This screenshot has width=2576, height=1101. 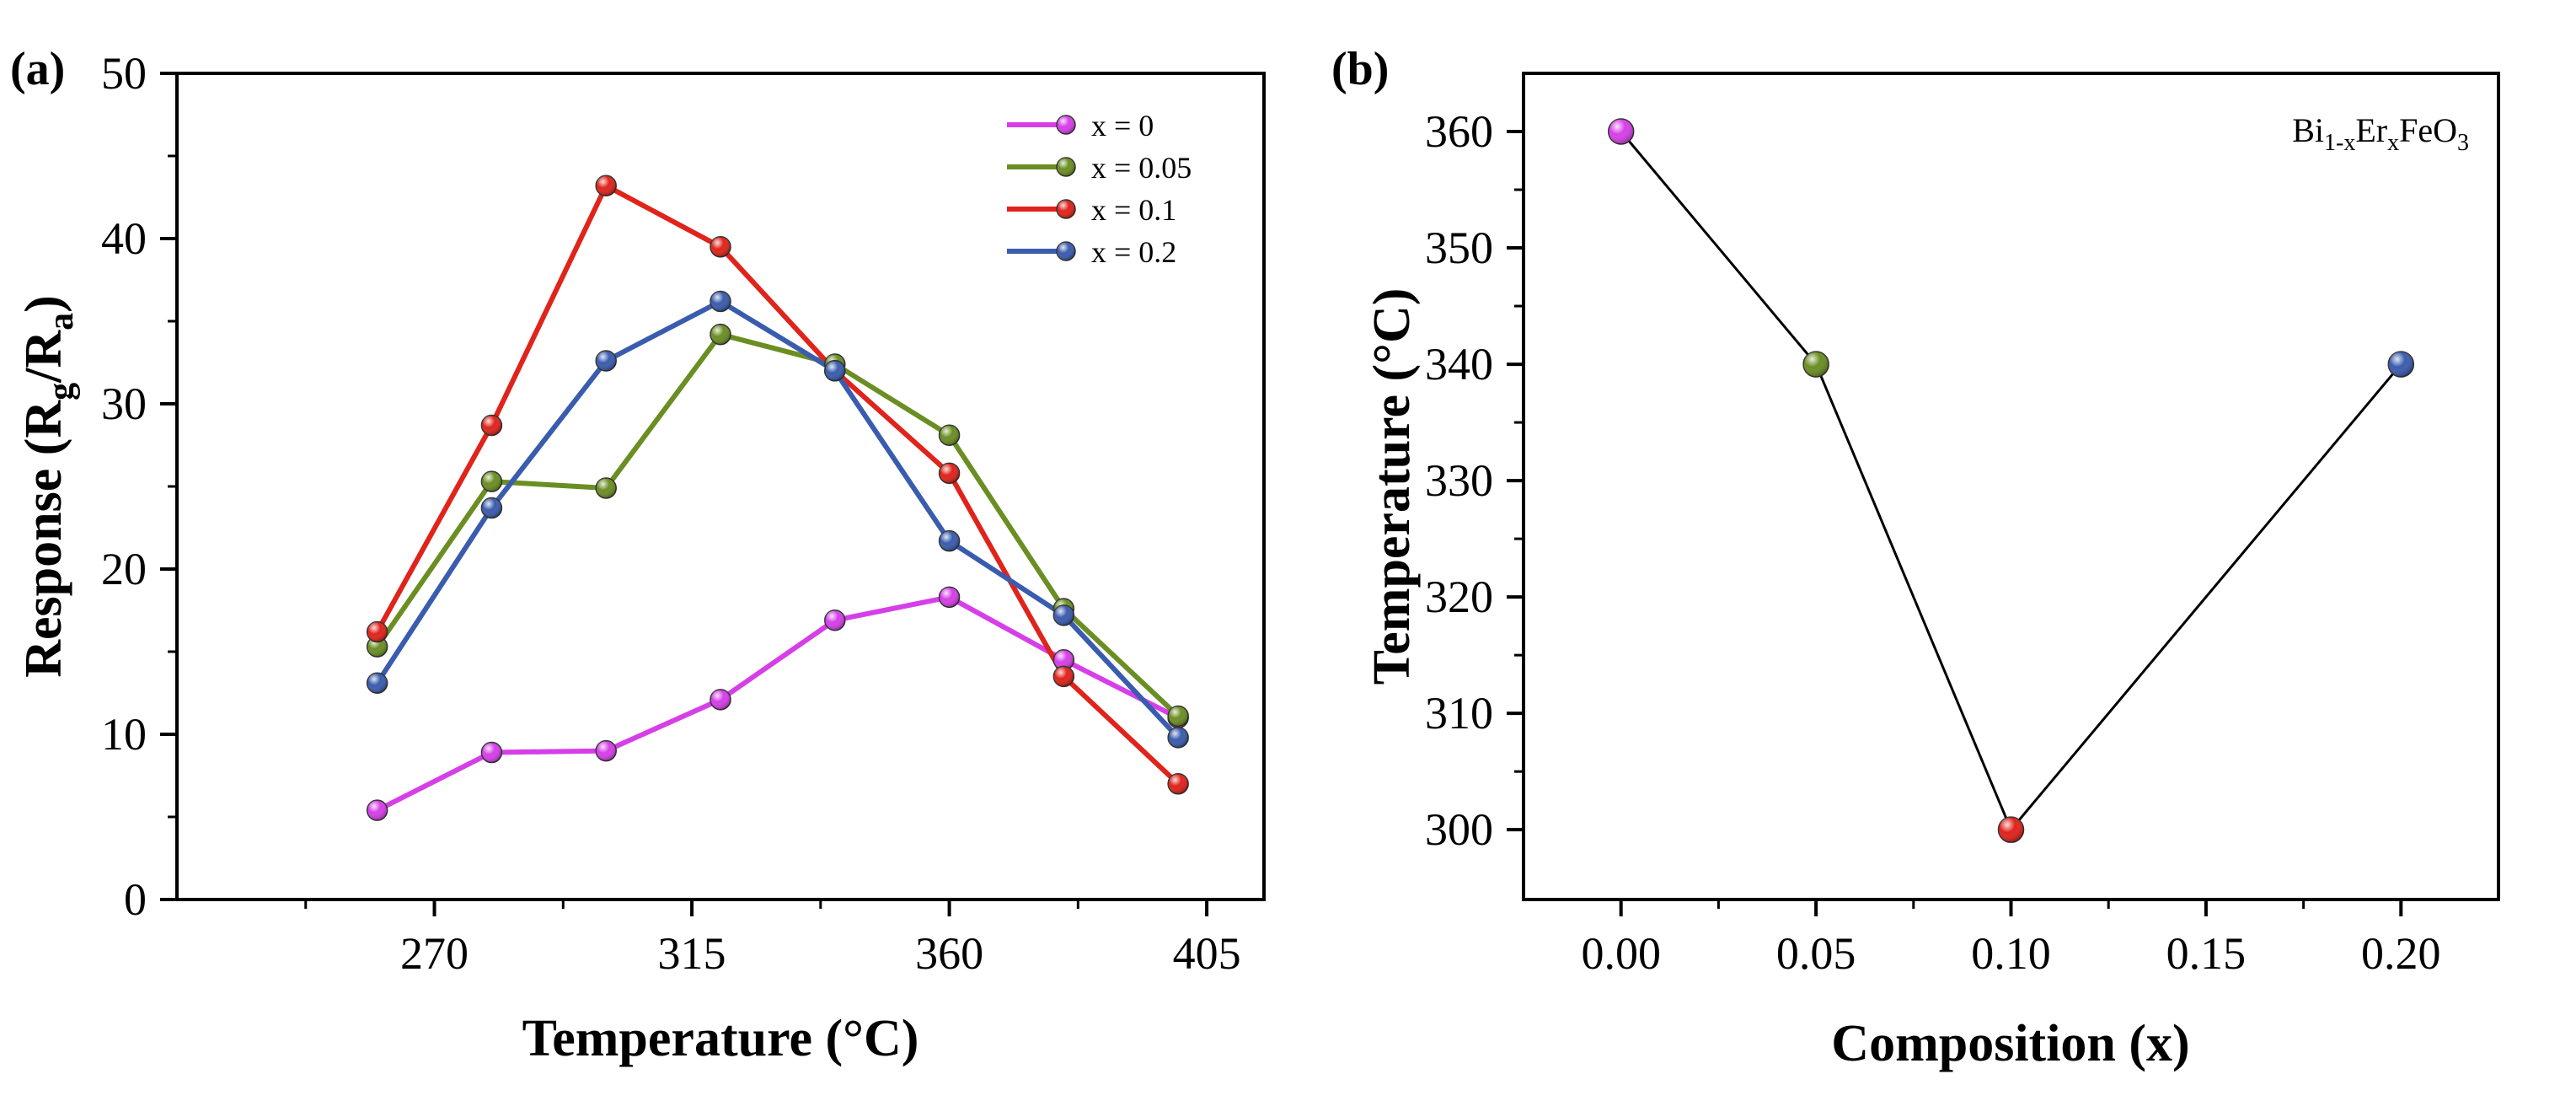 I want to click on panel-a-point-s2-0-sheen, so click(x=377, y=632).